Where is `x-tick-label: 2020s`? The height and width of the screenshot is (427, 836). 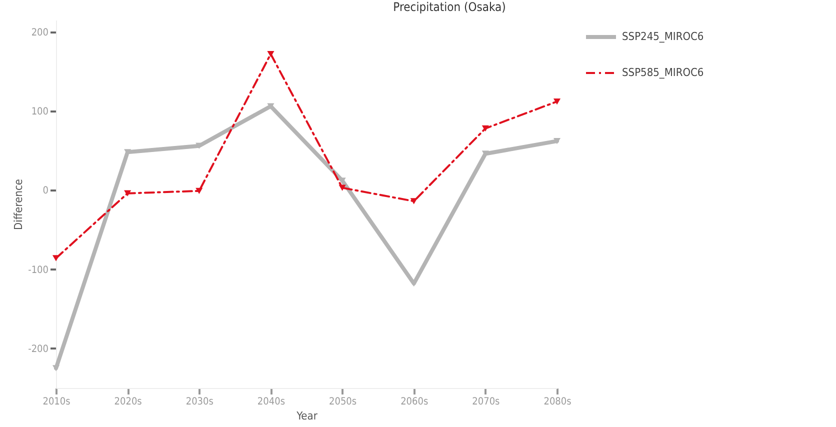
x-tick-label: 2020s is located at coordinates (128, 402).